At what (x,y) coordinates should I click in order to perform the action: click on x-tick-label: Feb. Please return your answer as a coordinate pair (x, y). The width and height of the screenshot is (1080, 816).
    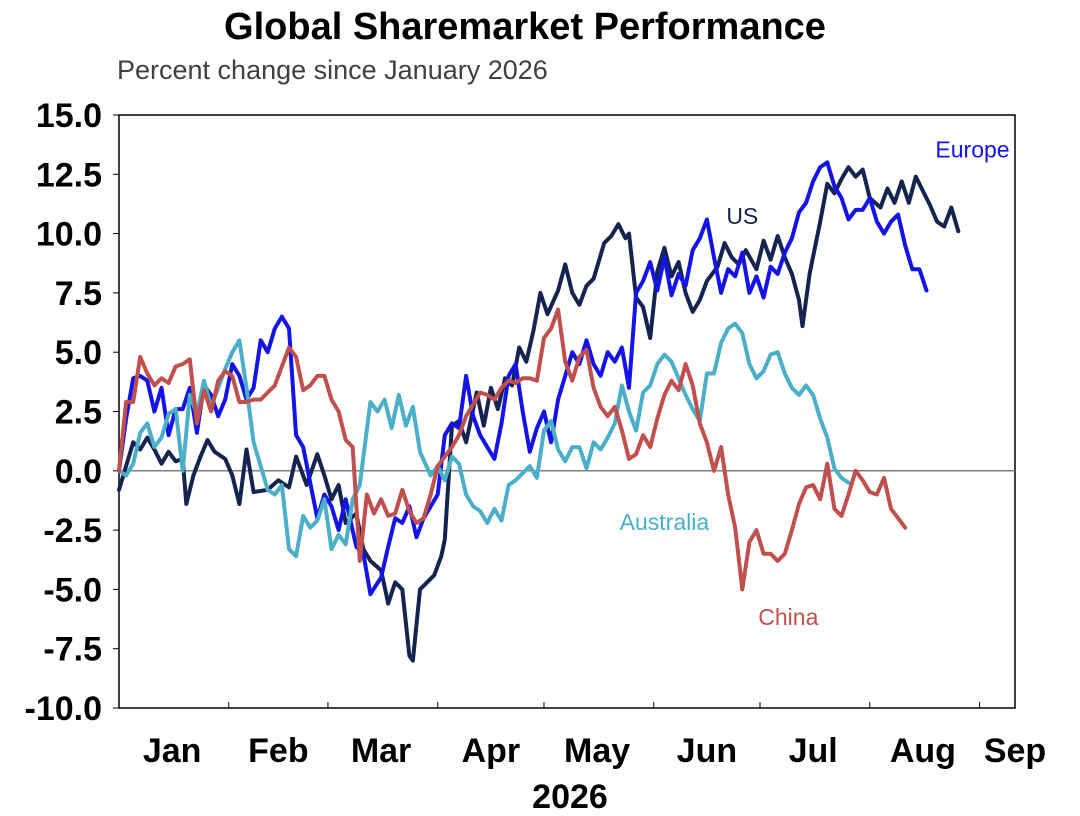
    Looking at the image, I should click on (278, 751).